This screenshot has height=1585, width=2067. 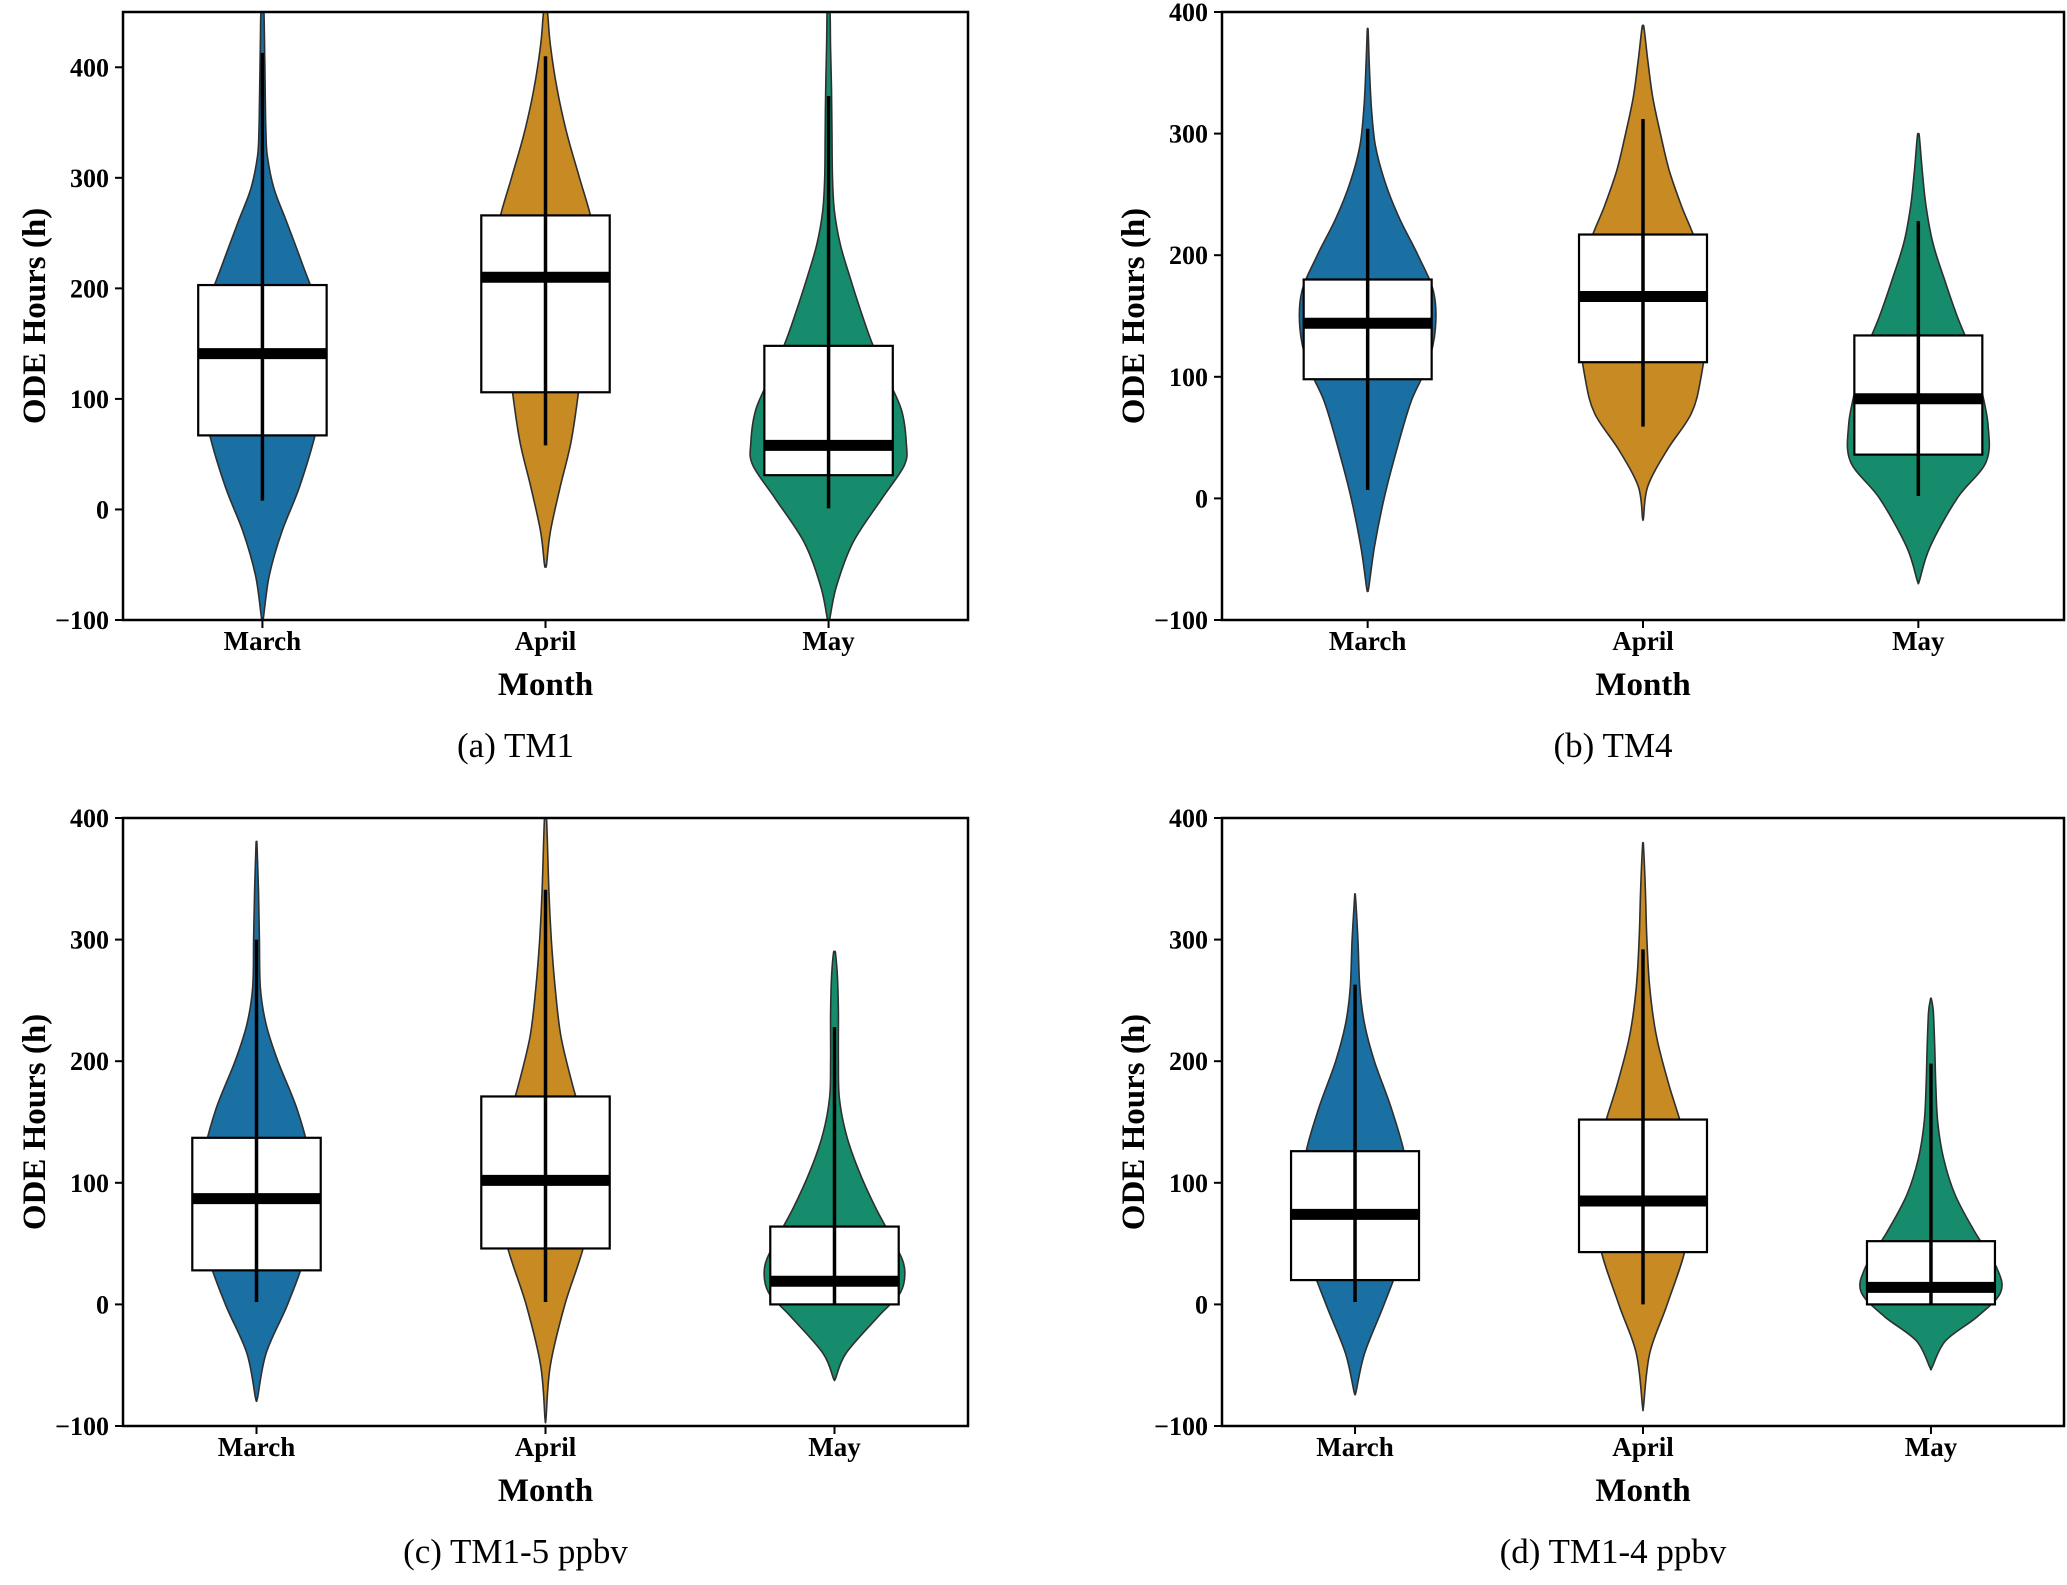 What do you see at coordinates (515, 1551) in the screenshot?
I see `panel-caption: (c) TM1-5 ppbv` at bounding box center [515, 1551].